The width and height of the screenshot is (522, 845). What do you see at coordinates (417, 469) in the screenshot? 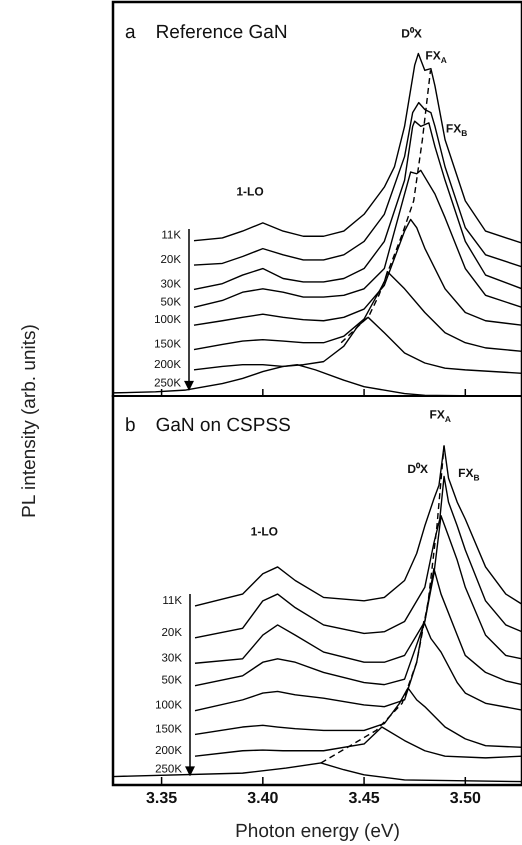
I see `annotation: D⁰X` at bounding box center [417, 469].